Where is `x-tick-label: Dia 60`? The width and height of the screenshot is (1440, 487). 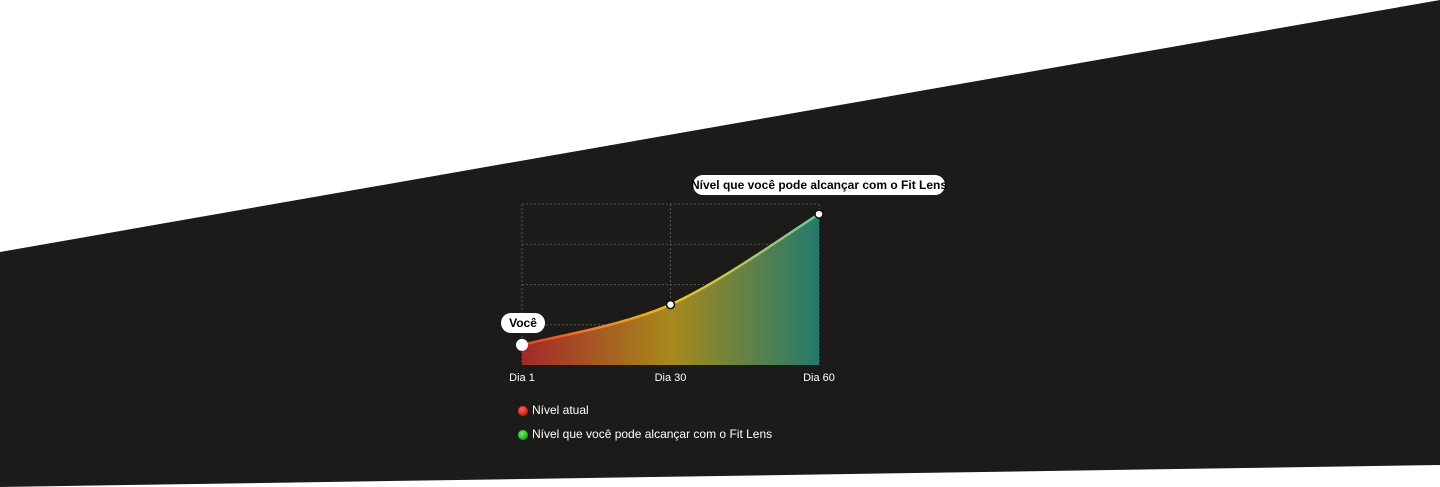 x-tick-label: Dia 60 is located at coordinates (819, 378).